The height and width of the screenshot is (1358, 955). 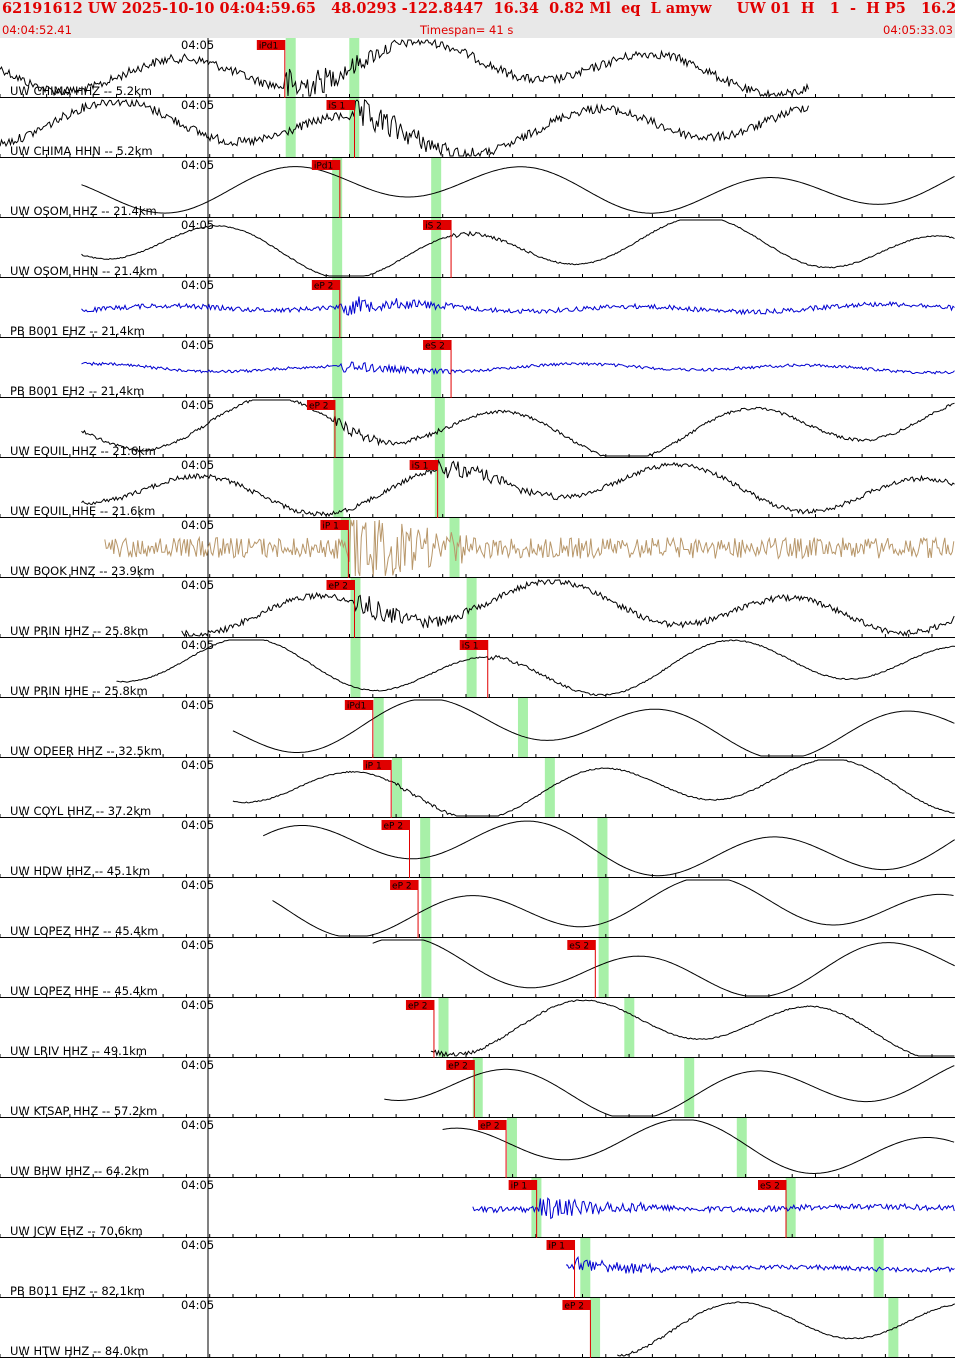 What do you see at coordinates (477, 968) in the screenshot?
I see `trace-row: 04:05 eS 2 UW LOPEZ HHE -- 45.4km` at bounding box center [477, 968].